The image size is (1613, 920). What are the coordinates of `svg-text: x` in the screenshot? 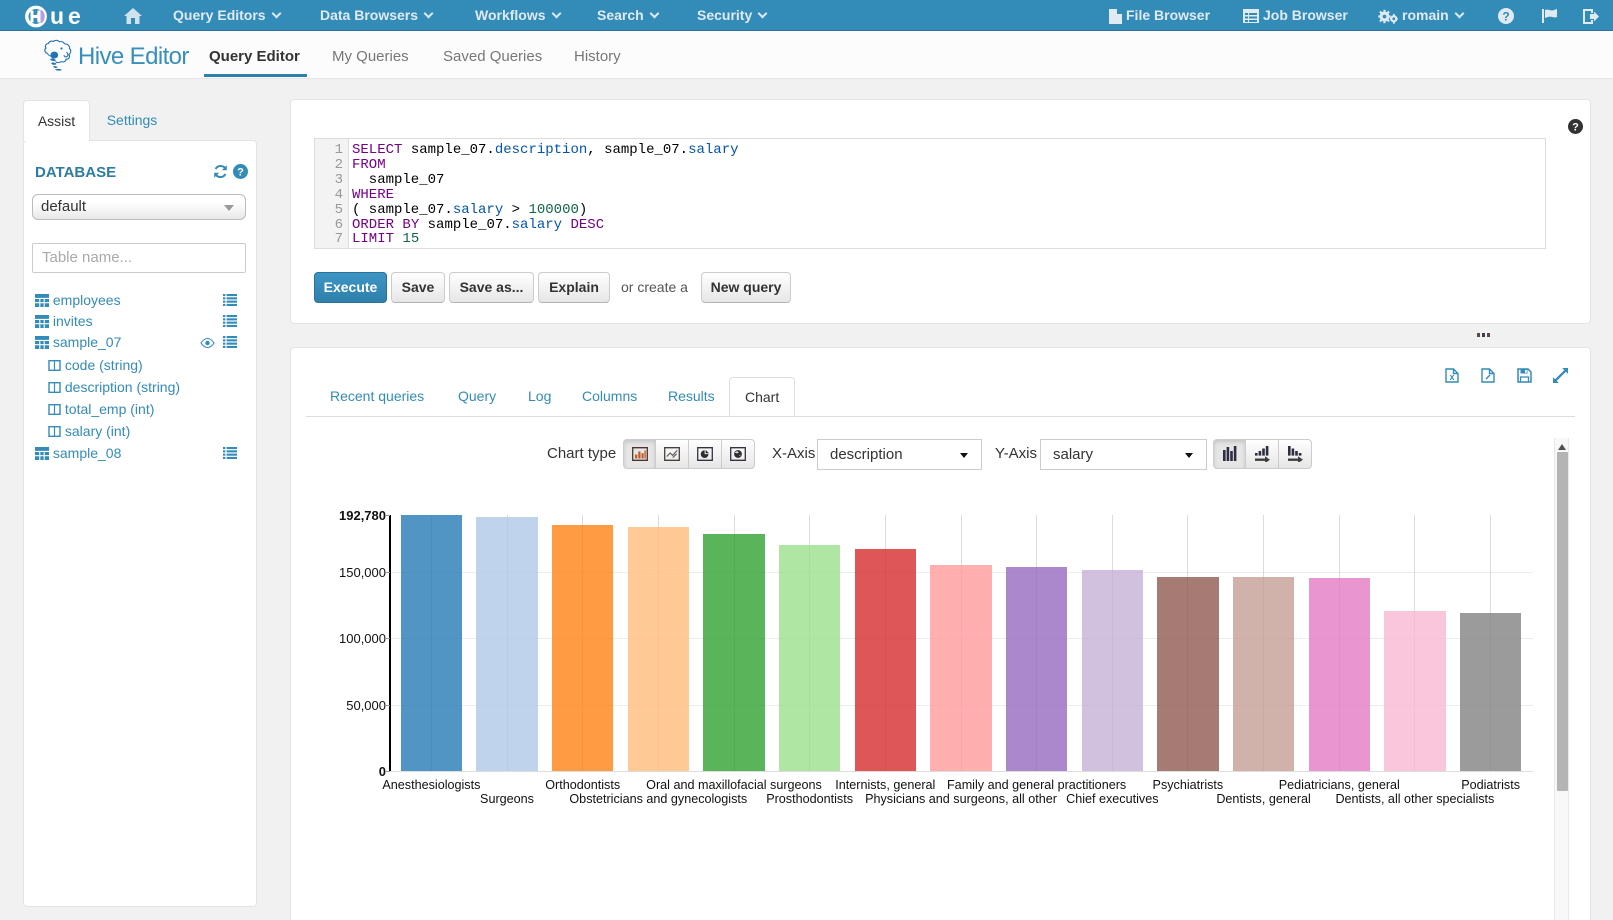 It's located at (1451, 377).